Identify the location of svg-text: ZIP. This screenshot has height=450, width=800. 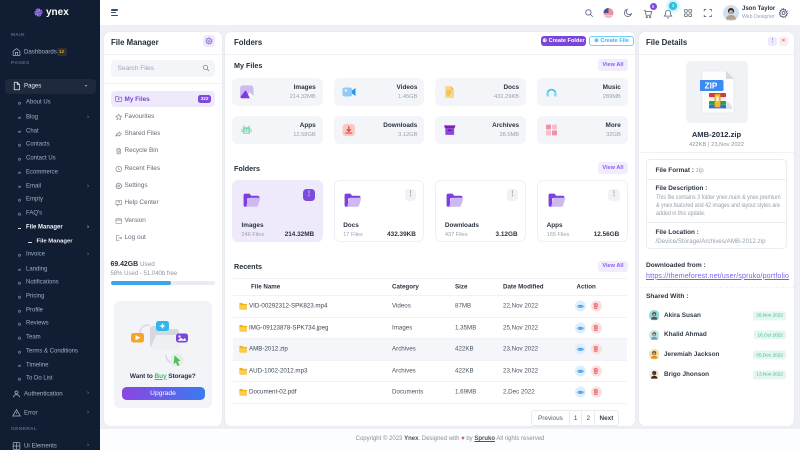
(710, 86).